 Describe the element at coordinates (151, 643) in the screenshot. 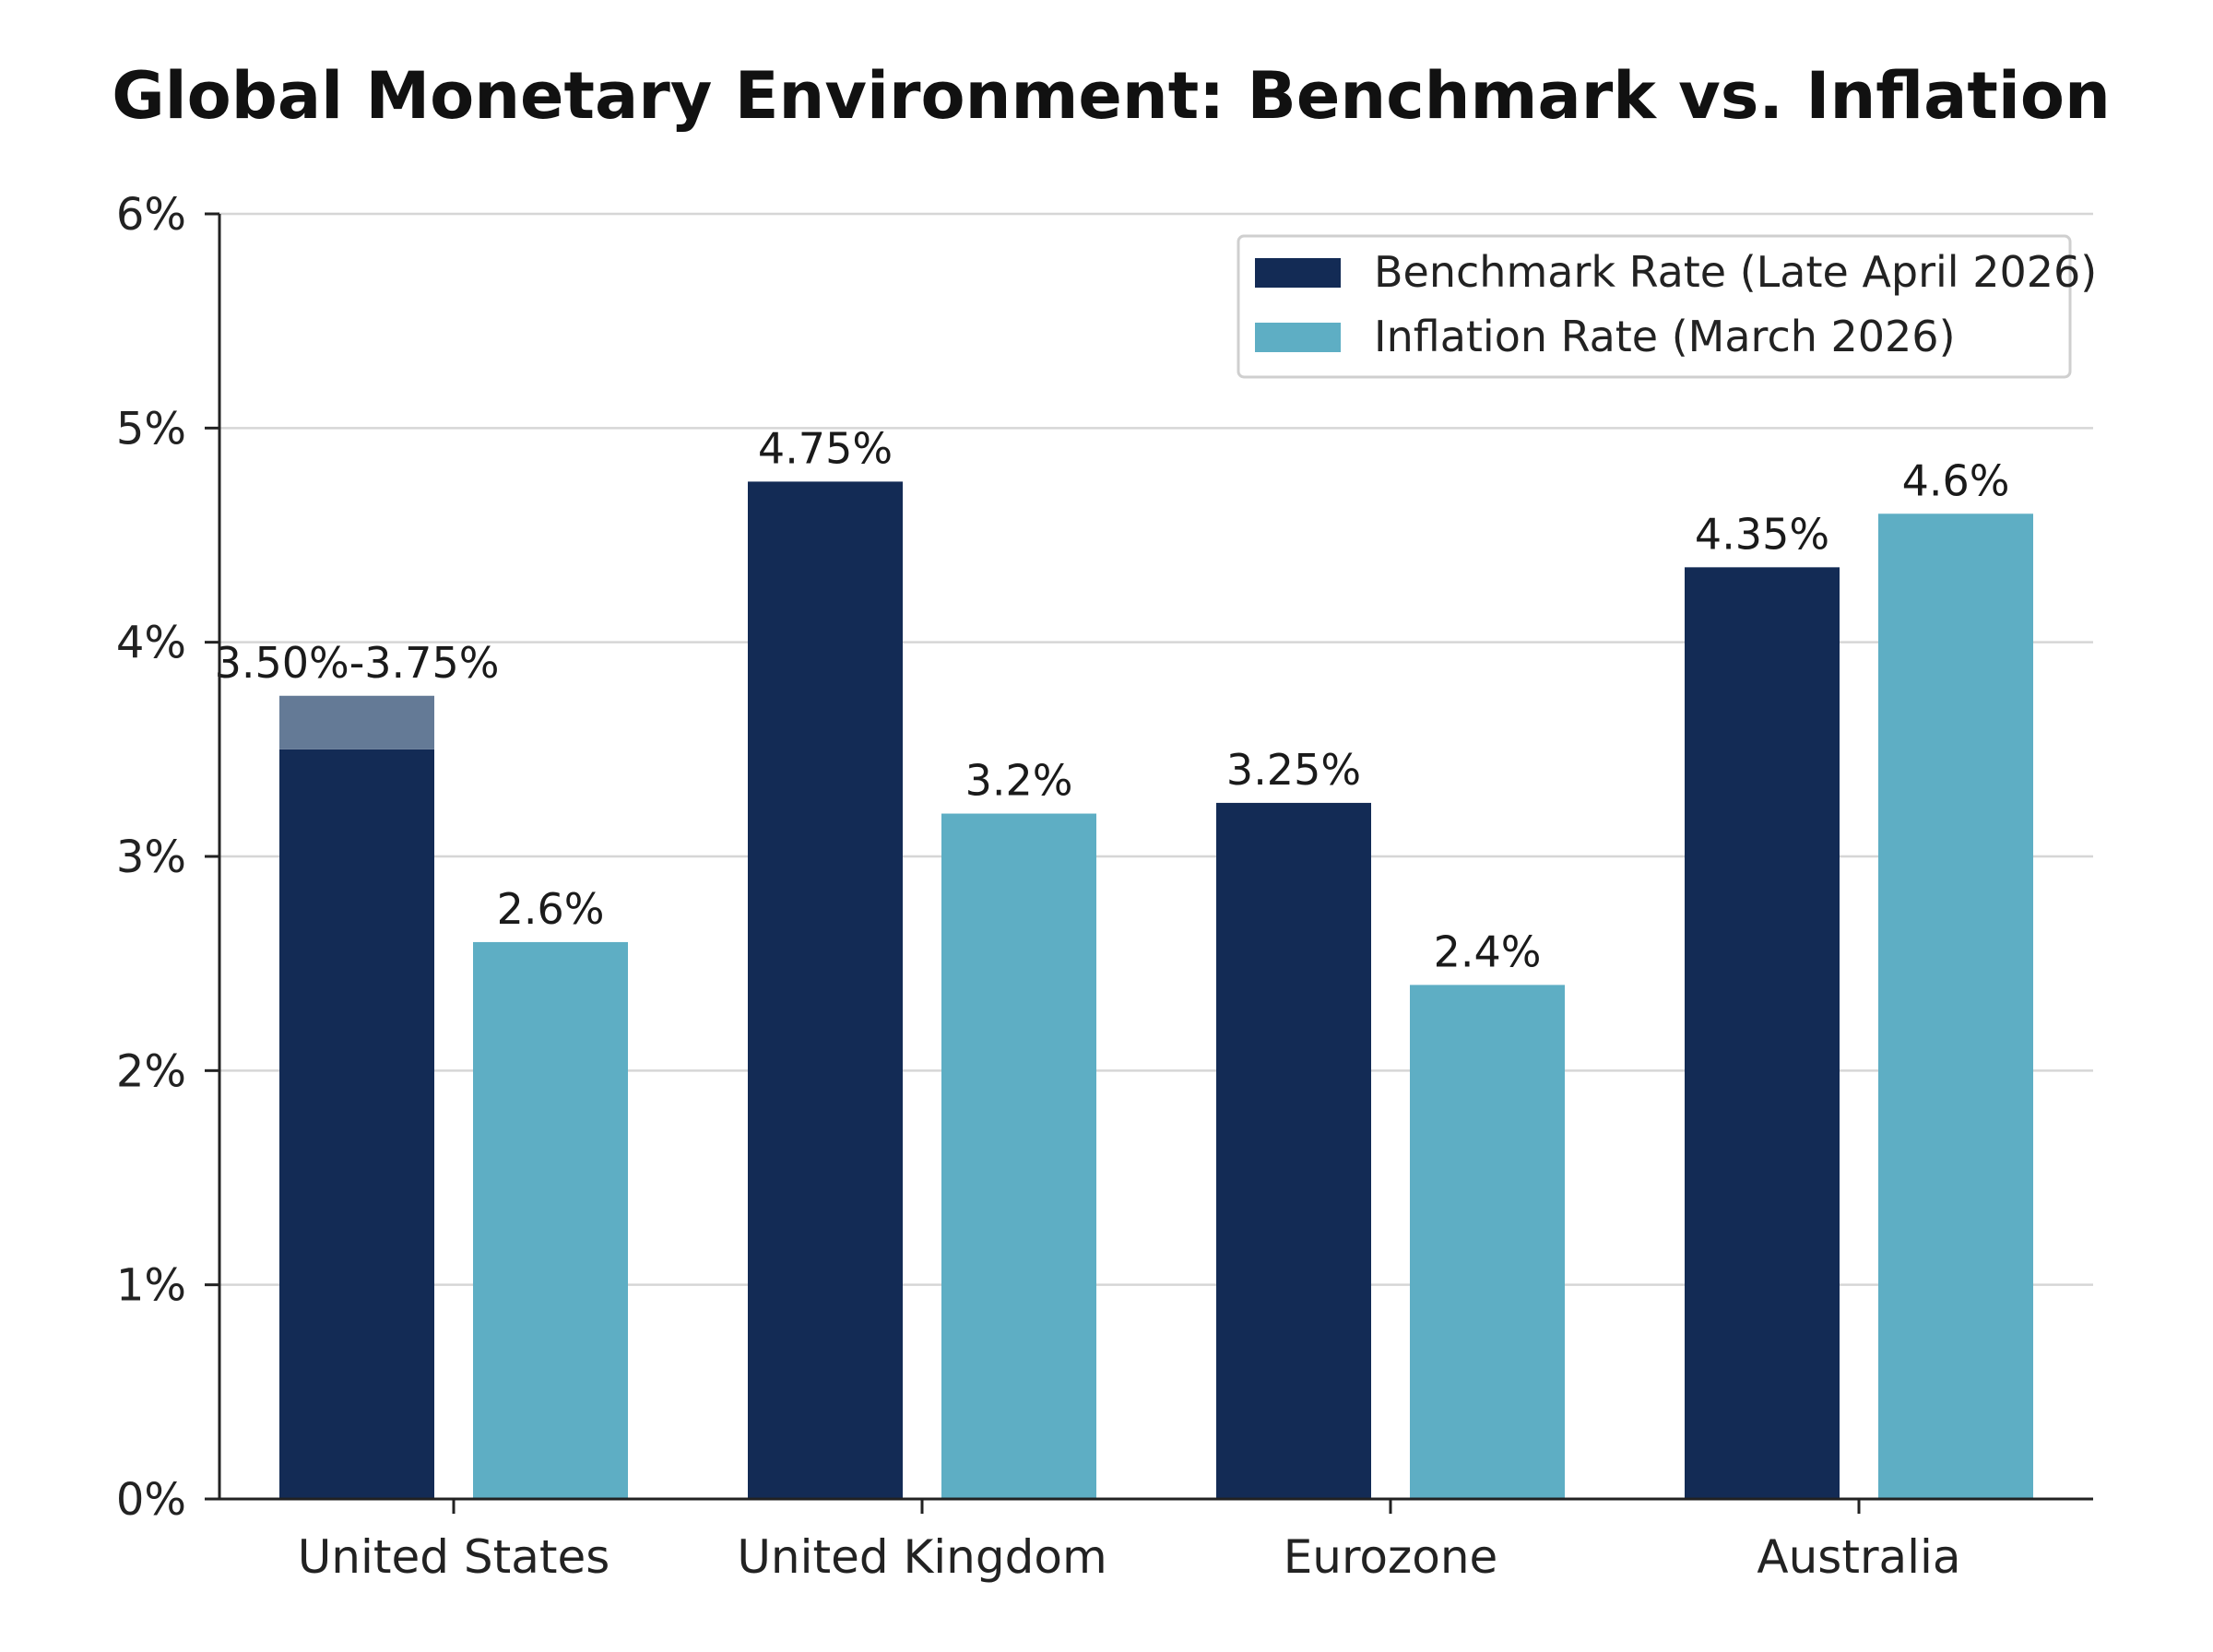

I see `y-tick-label: 4%` at that location.